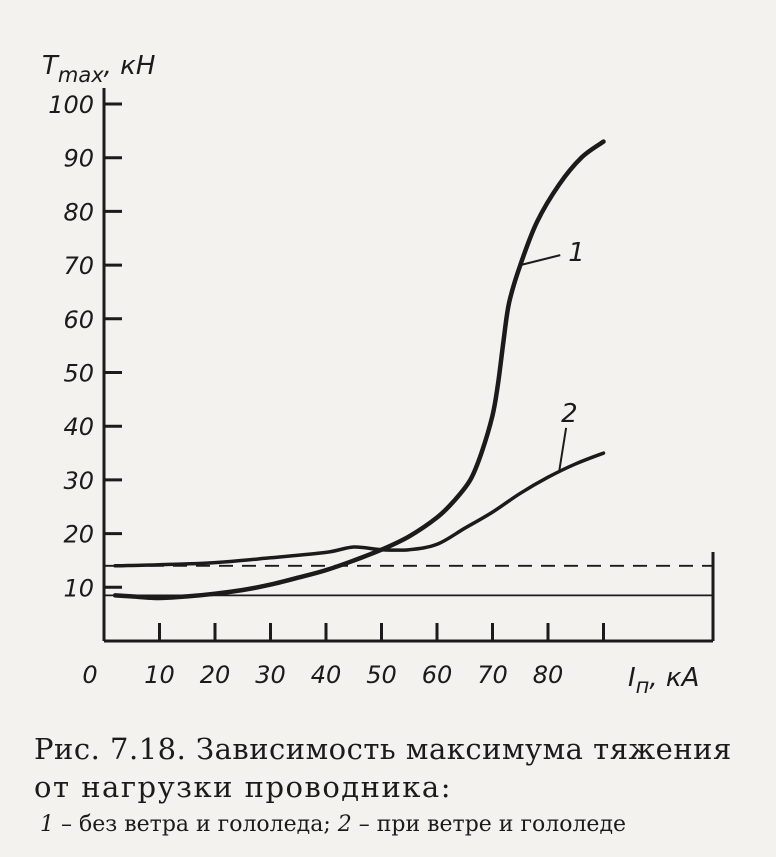 This screenshot has width=776, height=857. What do you see at coordinates (215, 675) in the screenshot?
I see `x-tick-label: 20` at bounding box center [215, 675].